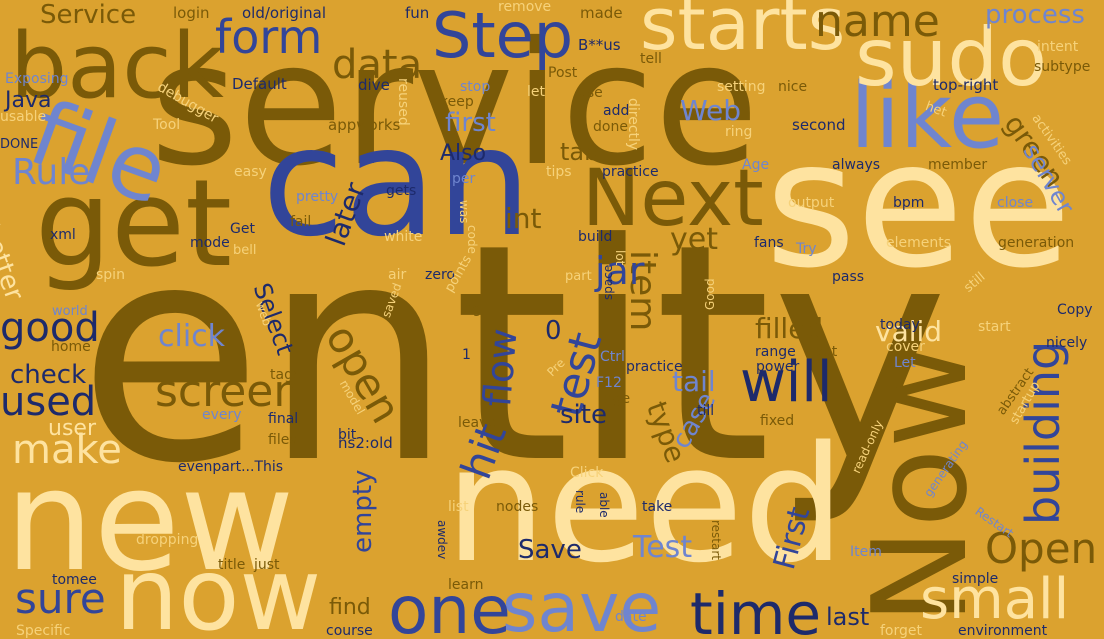 This screenshot has width=1104, height=639. Describe the element at coordinates (811, 203) in the screenshot. I see `cloud-word: output` at that location.